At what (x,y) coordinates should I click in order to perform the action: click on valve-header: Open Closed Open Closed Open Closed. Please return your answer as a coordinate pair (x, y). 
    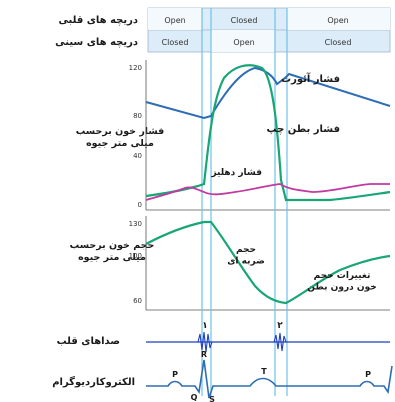
    Looking at the image, I should click on (269, 30).